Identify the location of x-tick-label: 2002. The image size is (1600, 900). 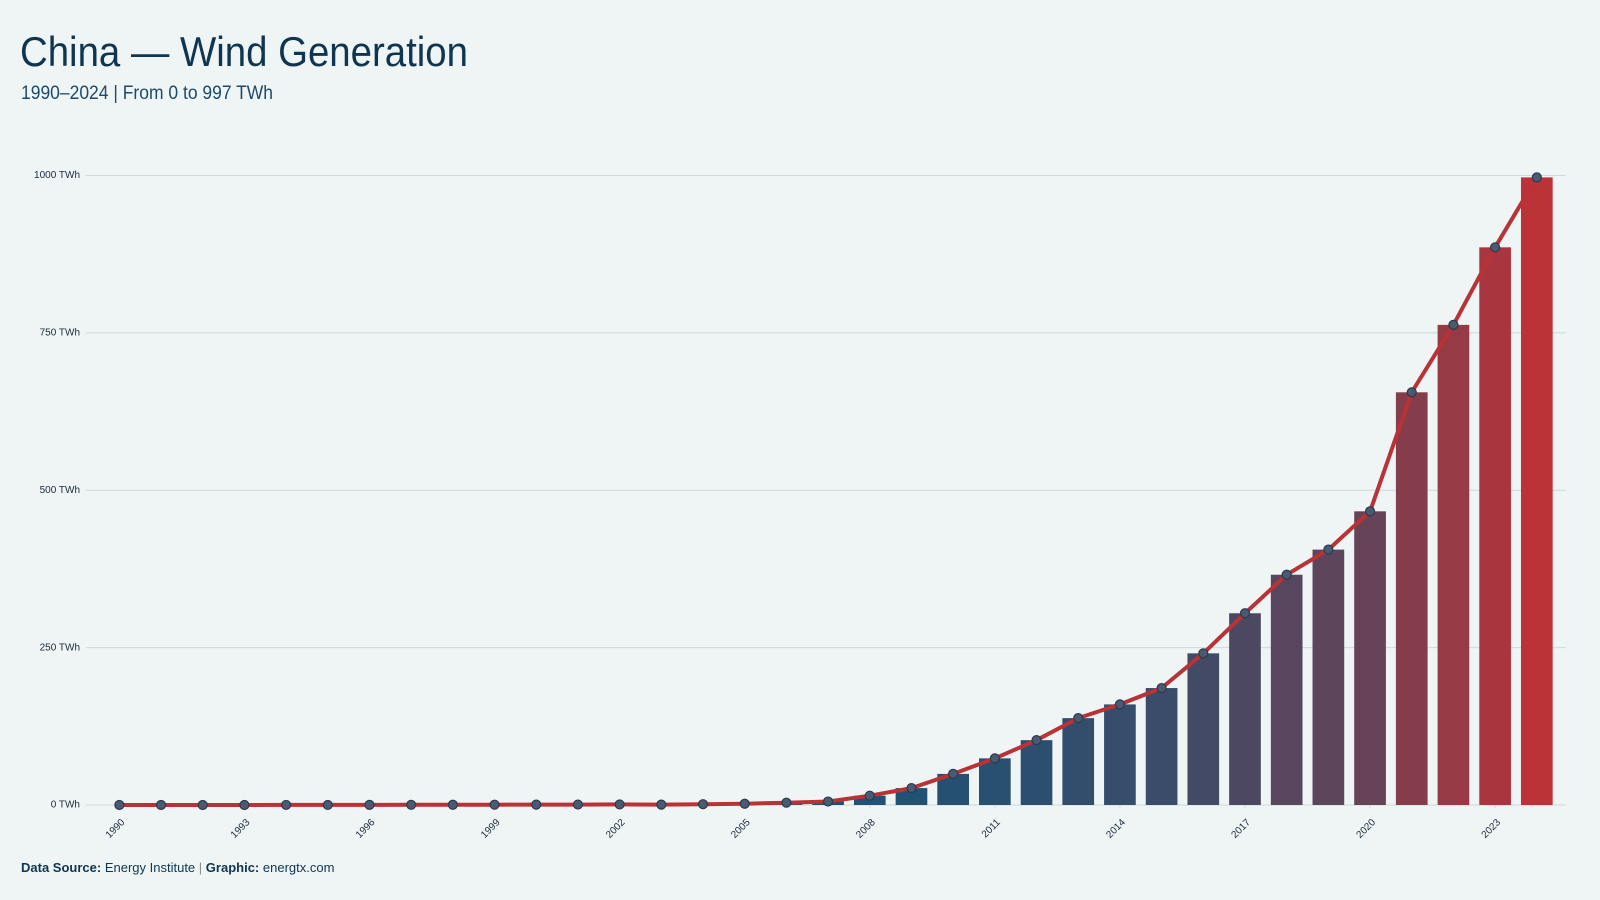
(616, 829).